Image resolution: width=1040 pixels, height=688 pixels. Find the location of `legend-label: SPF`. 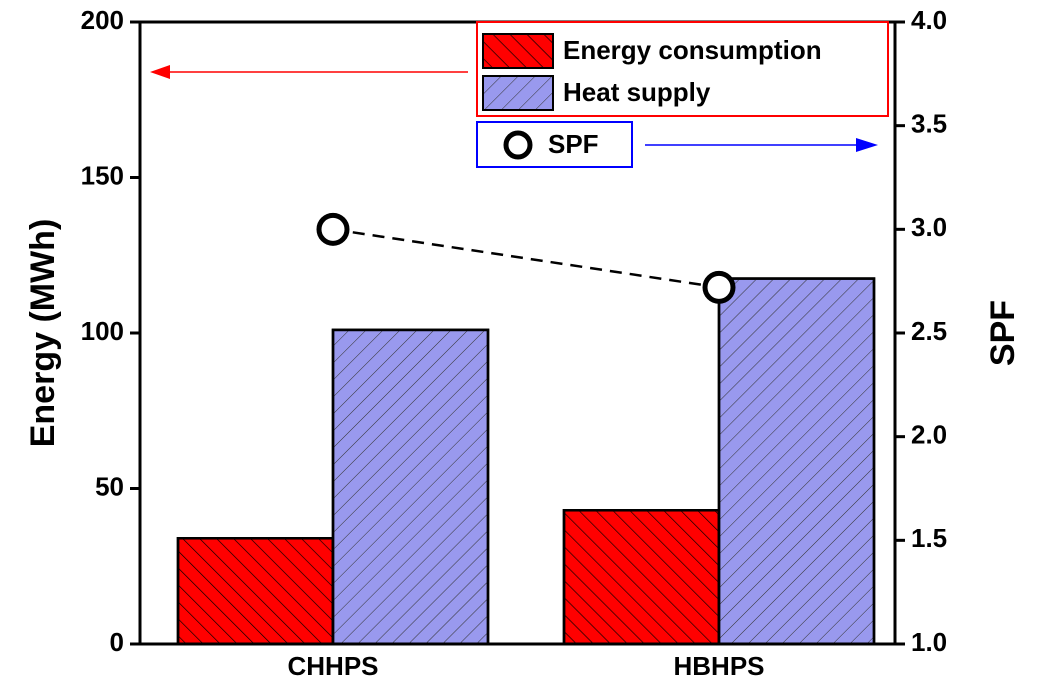

legend-label: SPF is located at coordinates (573, 144).